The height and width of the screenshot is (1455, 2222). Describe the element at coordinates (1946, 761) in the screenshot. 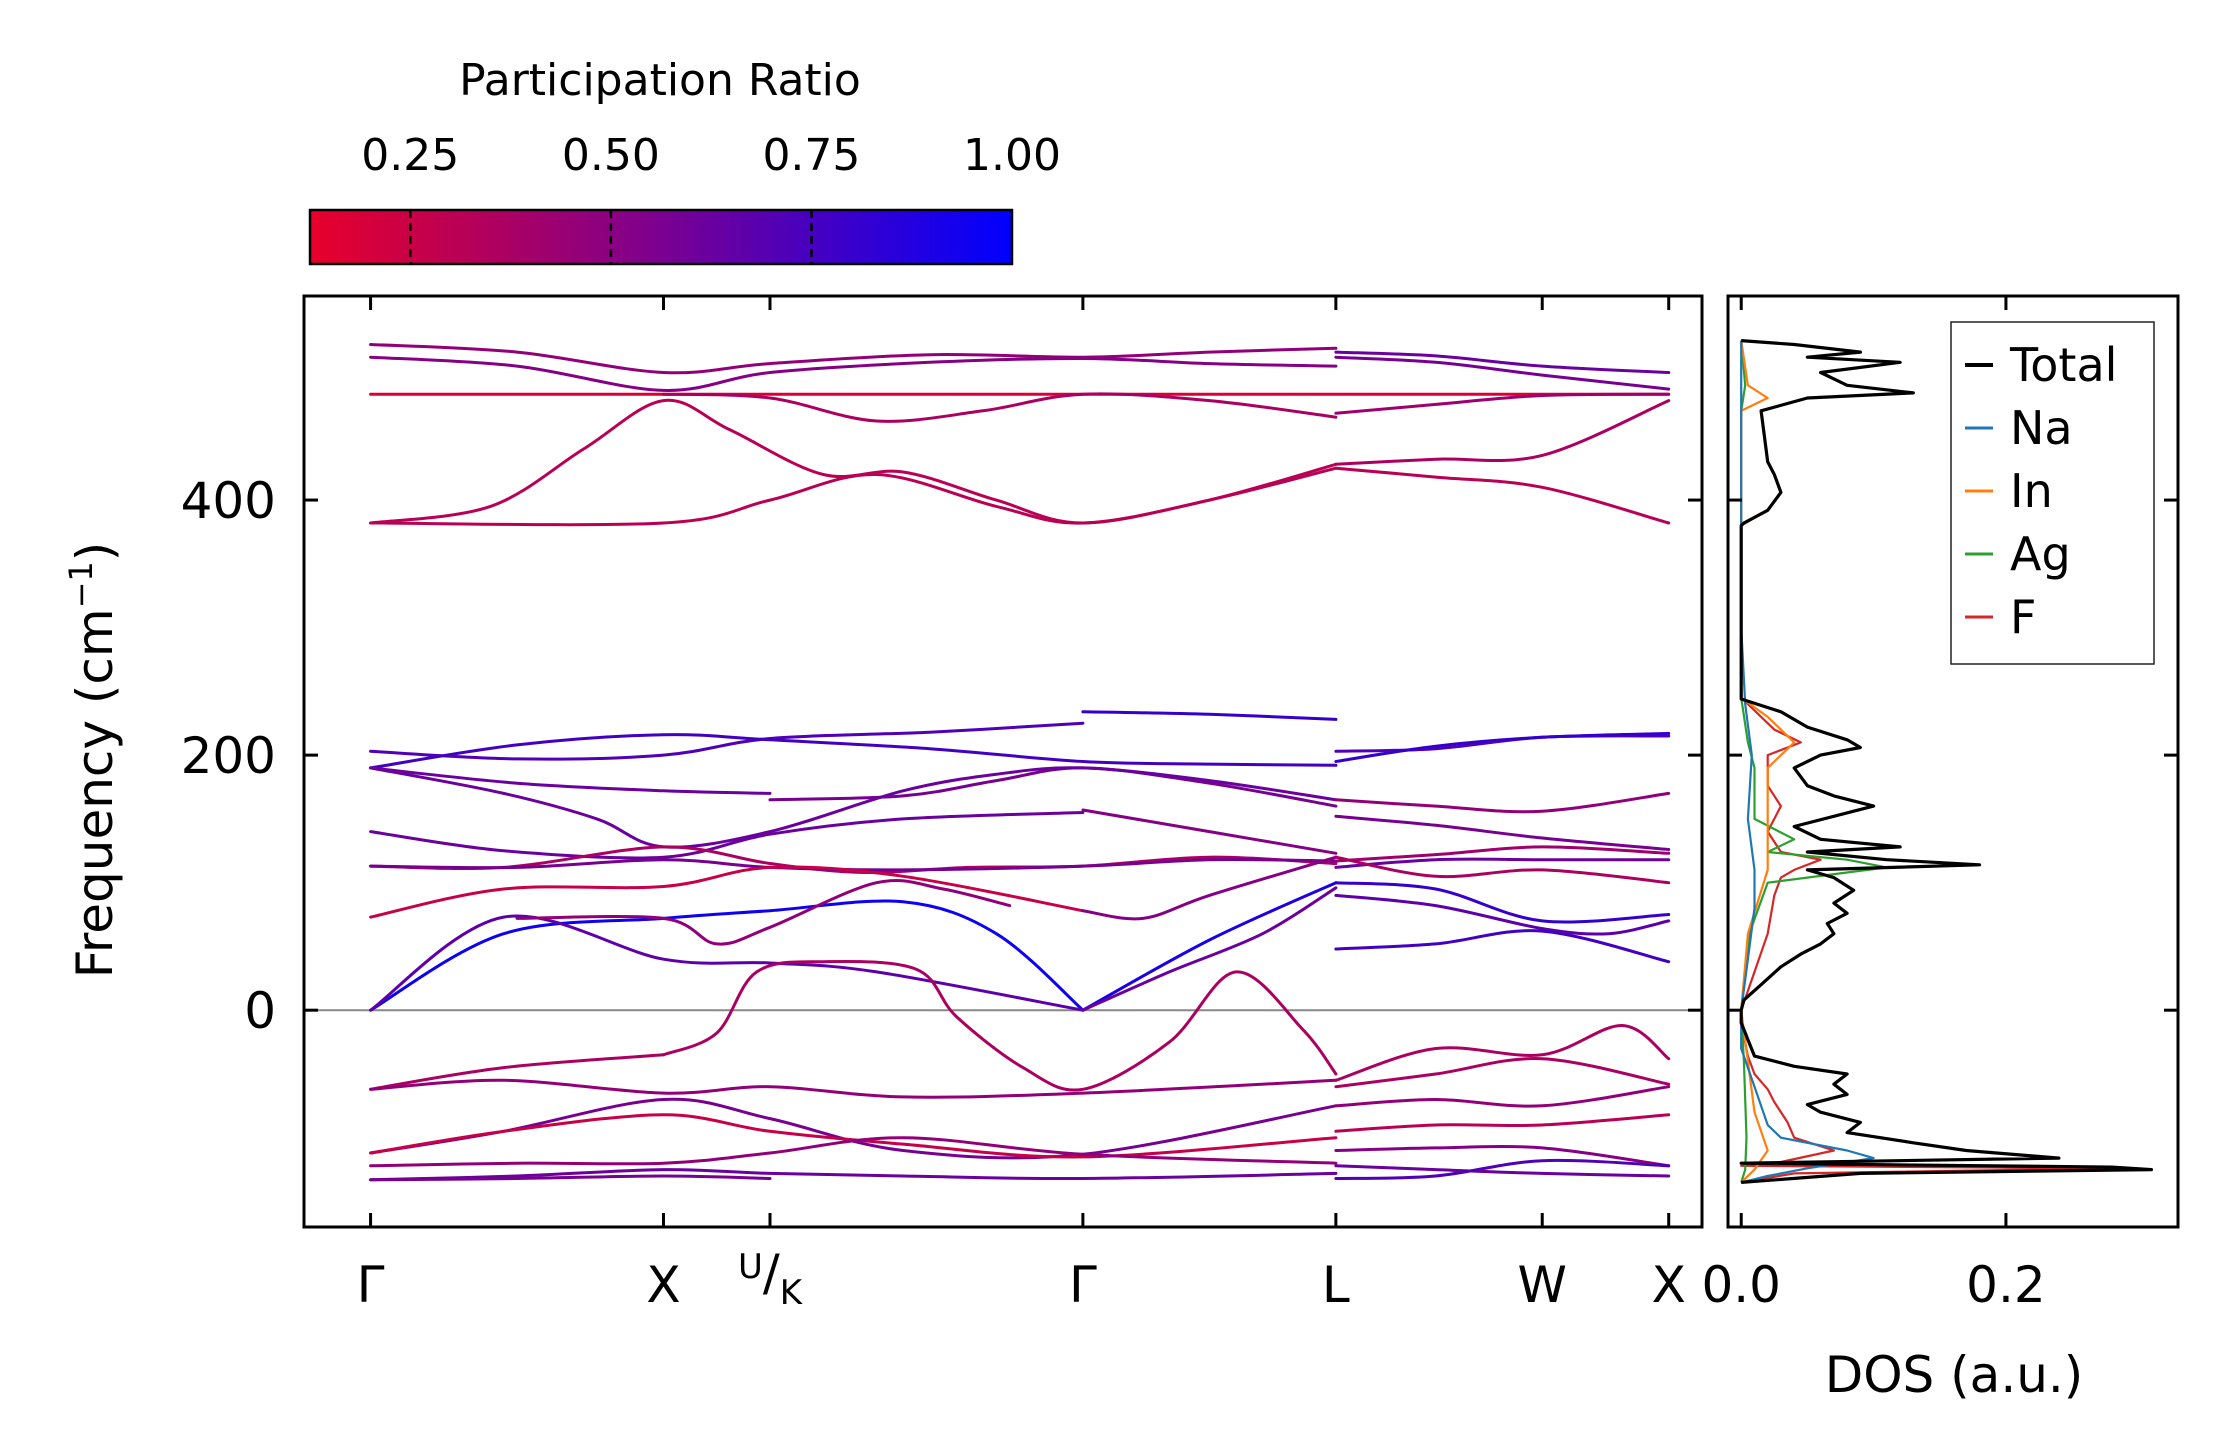

I see `dos-line-total` at that location.